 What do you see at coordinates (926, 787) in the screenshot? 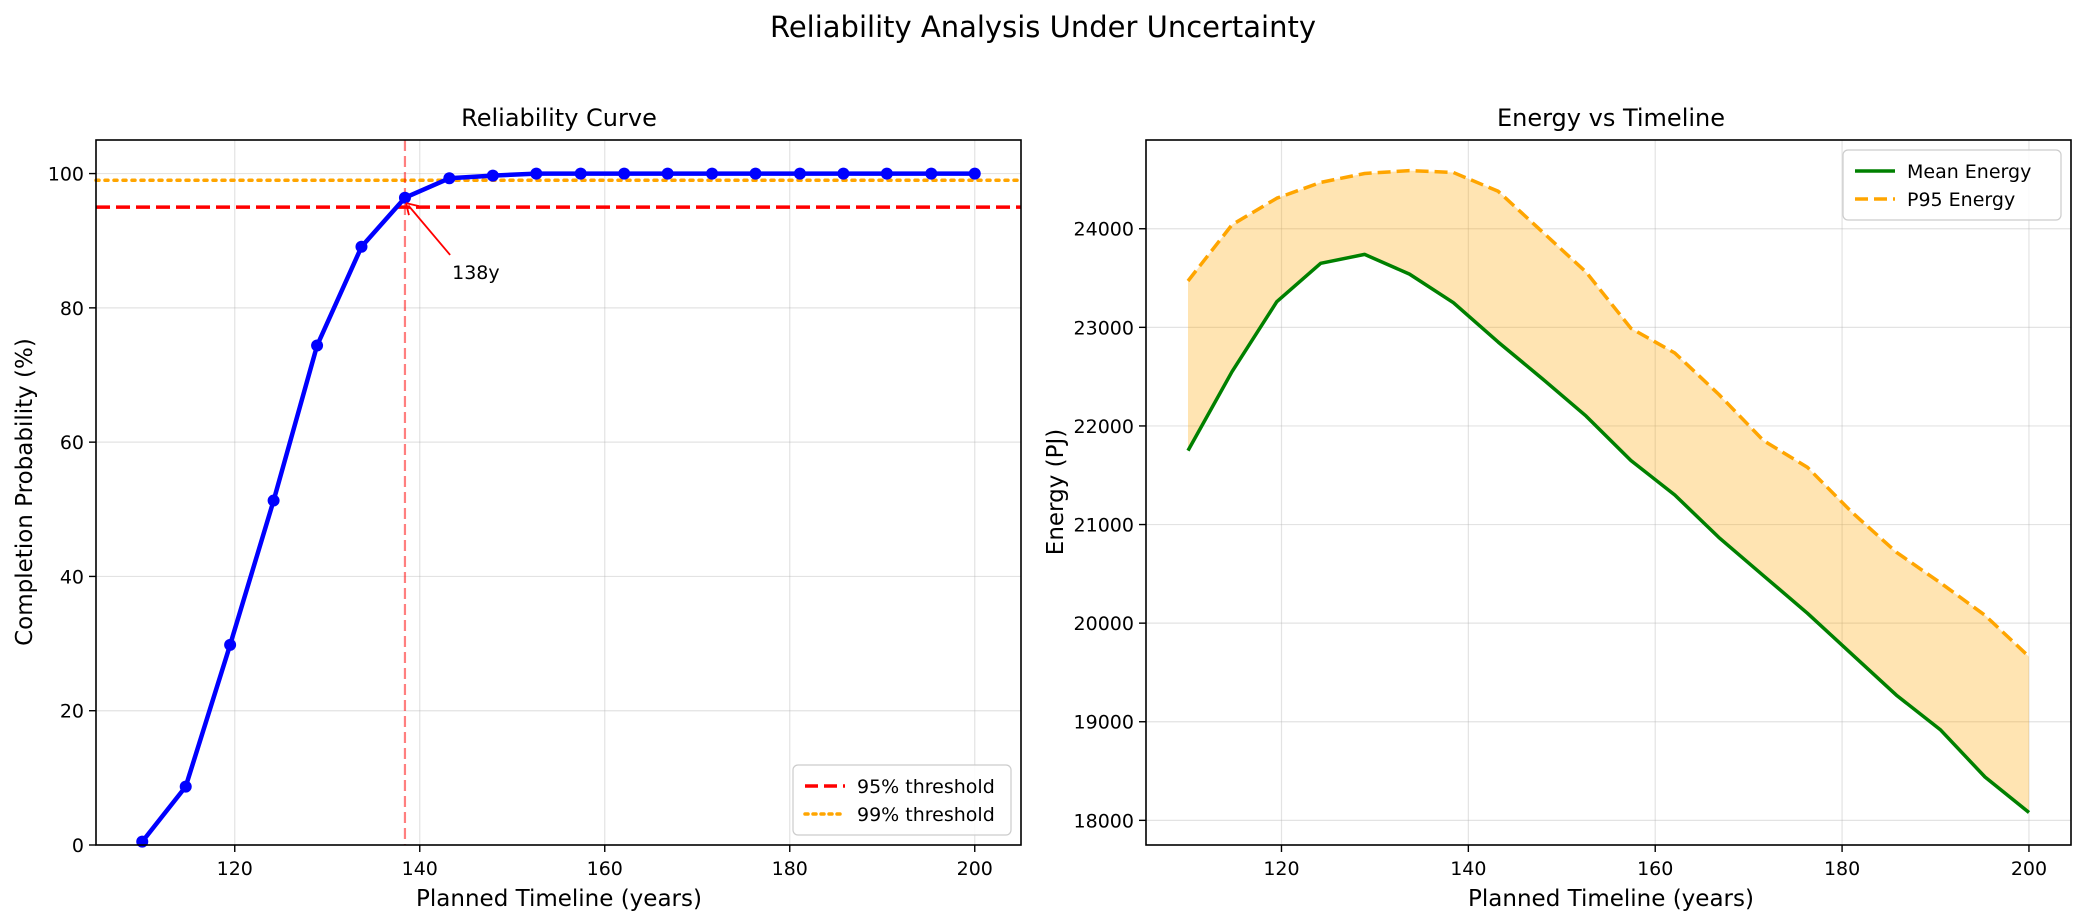
I see `legend-label: 95% threshold` at bounding box center [926, 787].